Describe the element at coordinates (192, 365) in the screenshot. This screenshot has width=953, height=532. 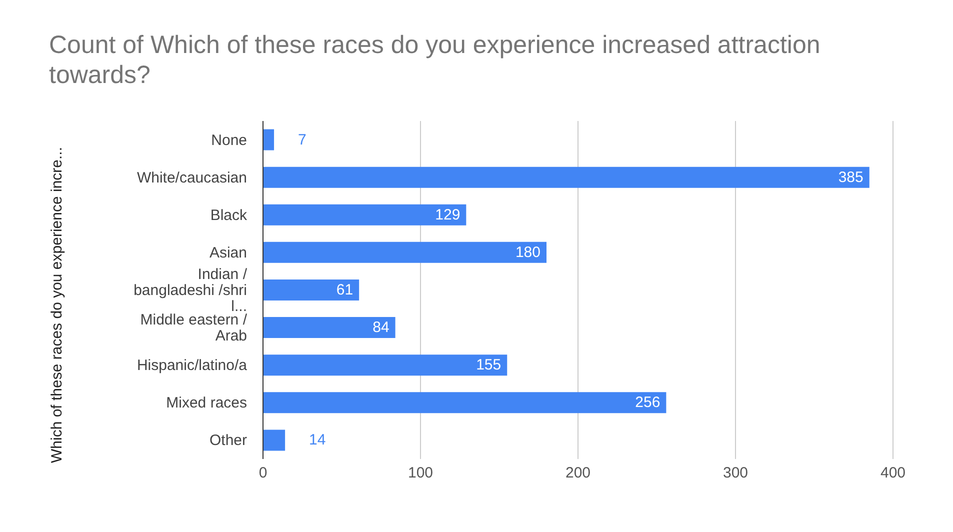
I see `y-tick-label: Hispanic/latino/a` at that location.